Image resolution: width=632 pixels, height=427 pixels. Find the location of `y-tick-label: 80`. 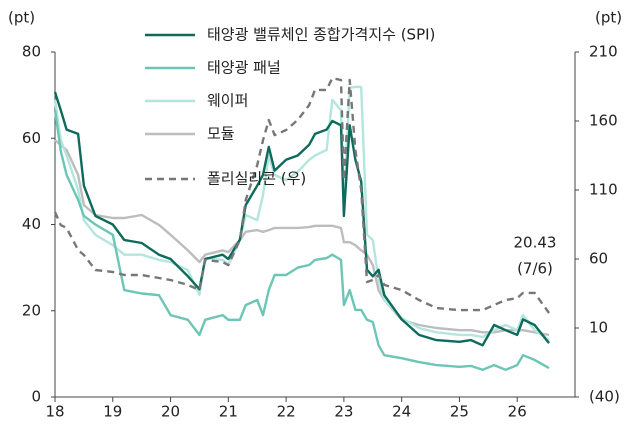

y-tick-label: 80 is located at coordinates (31, 52).